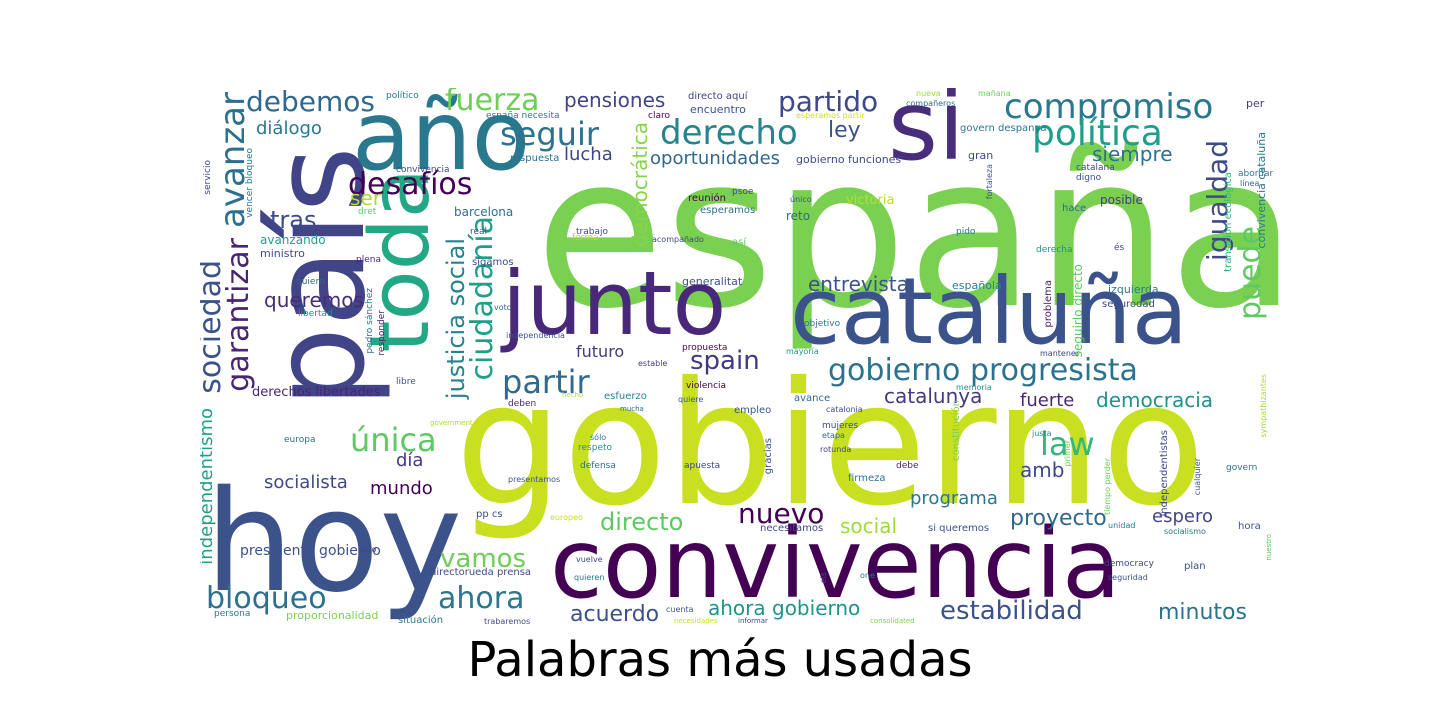 The image size is (1440, 720). Describe the element at coordinates (849, 159) in the screenshot. I see `word-gobierno-funciones: gobierno funciones` at that location.